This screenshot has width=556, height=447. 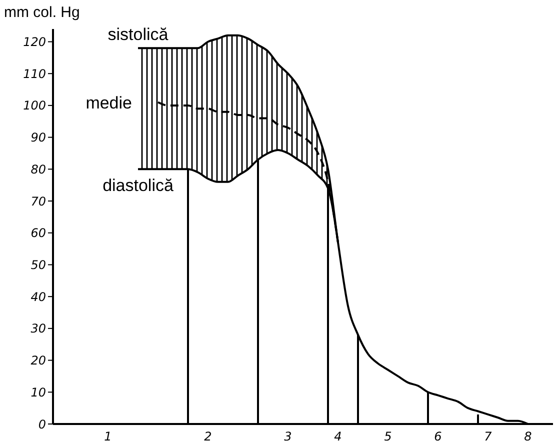 What do you see at coordinates (34, 73) in the screenshot?
I see `y-tick-label: 110` at bounding box center [34, 73].